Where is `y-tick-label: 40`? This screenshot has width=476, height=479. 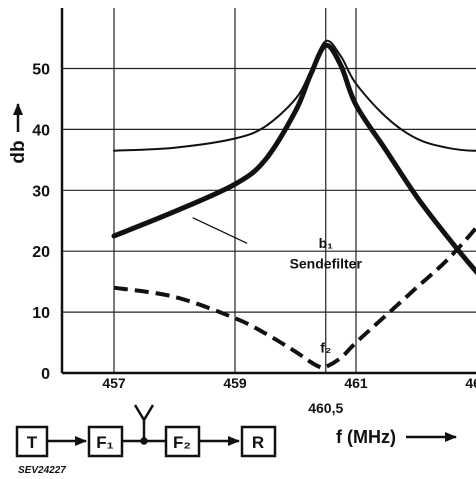
y-tick-label: 40 is located at coordinates (41, 130).